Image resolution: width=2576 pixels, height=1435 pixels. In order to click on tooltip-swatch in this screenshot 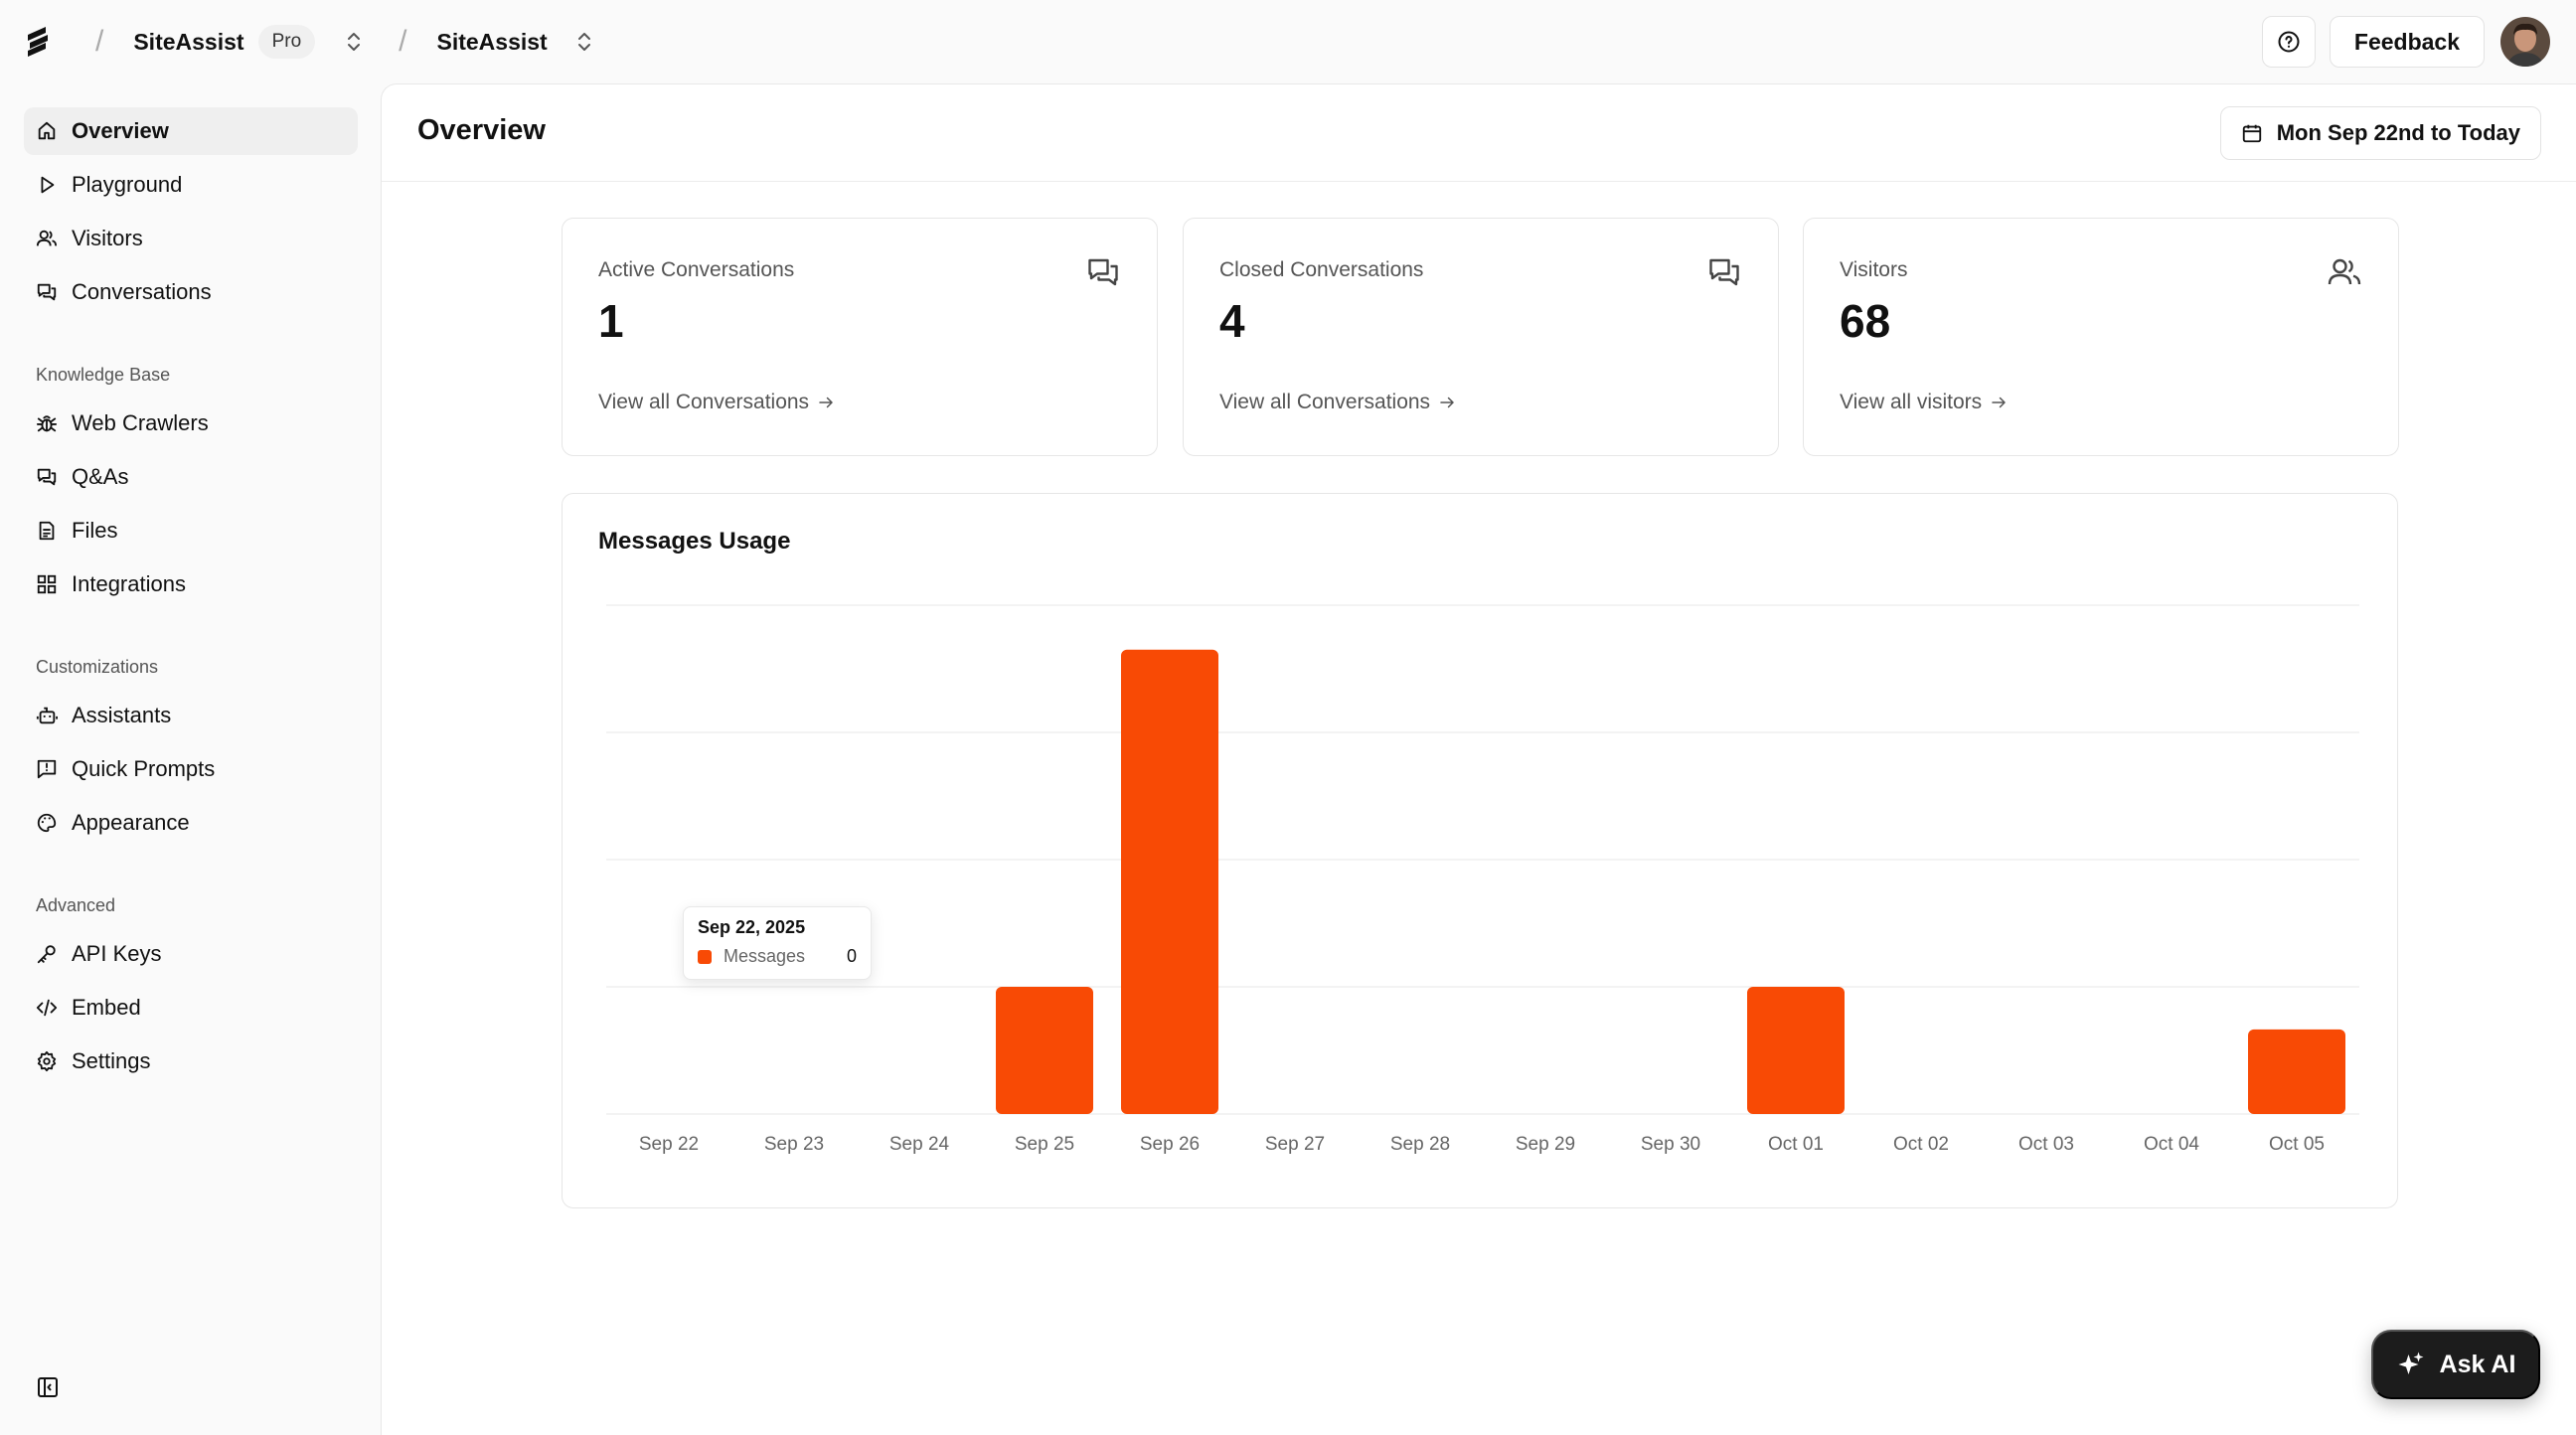, I will do `click(705, 956)`.